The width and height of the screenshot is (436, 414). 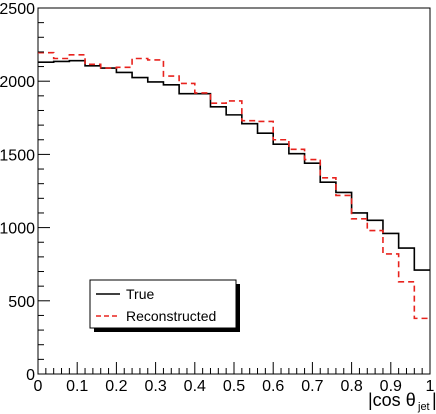 What do you see at coordinates (391, 386) in the screenshot?
I see `x-tick-label: 0.9` at bounding box center [391, 386].